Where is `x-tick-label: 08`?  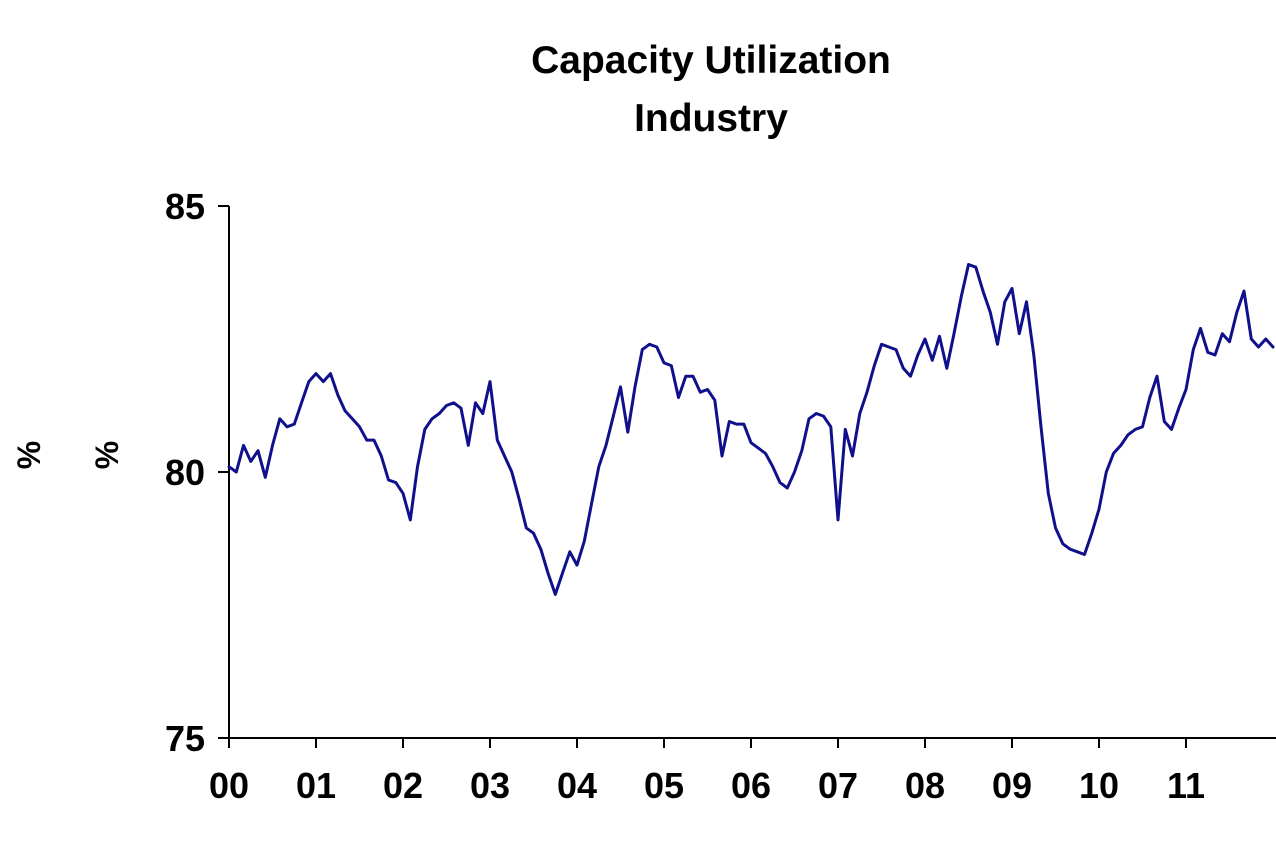
x-tick-label: 08 is located at coordinates (925, 785).